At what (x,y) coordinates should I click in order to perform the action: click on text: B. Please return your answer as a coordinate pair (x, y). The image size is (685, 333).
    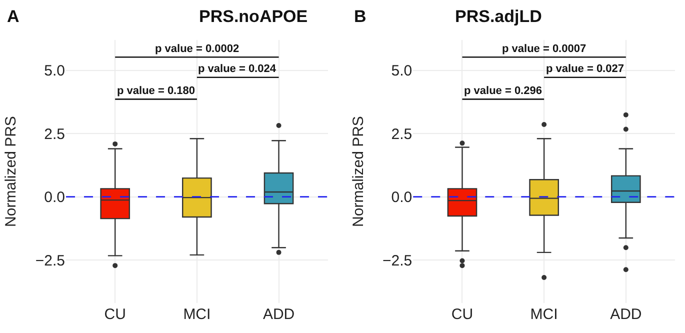
    Looking at the image, I should click on (360, 16).